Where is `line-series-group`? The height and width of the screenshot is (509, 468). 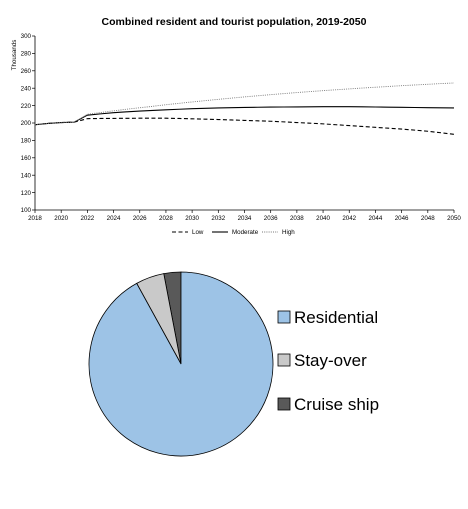
line-series-group is located at coordinates (244, 108).